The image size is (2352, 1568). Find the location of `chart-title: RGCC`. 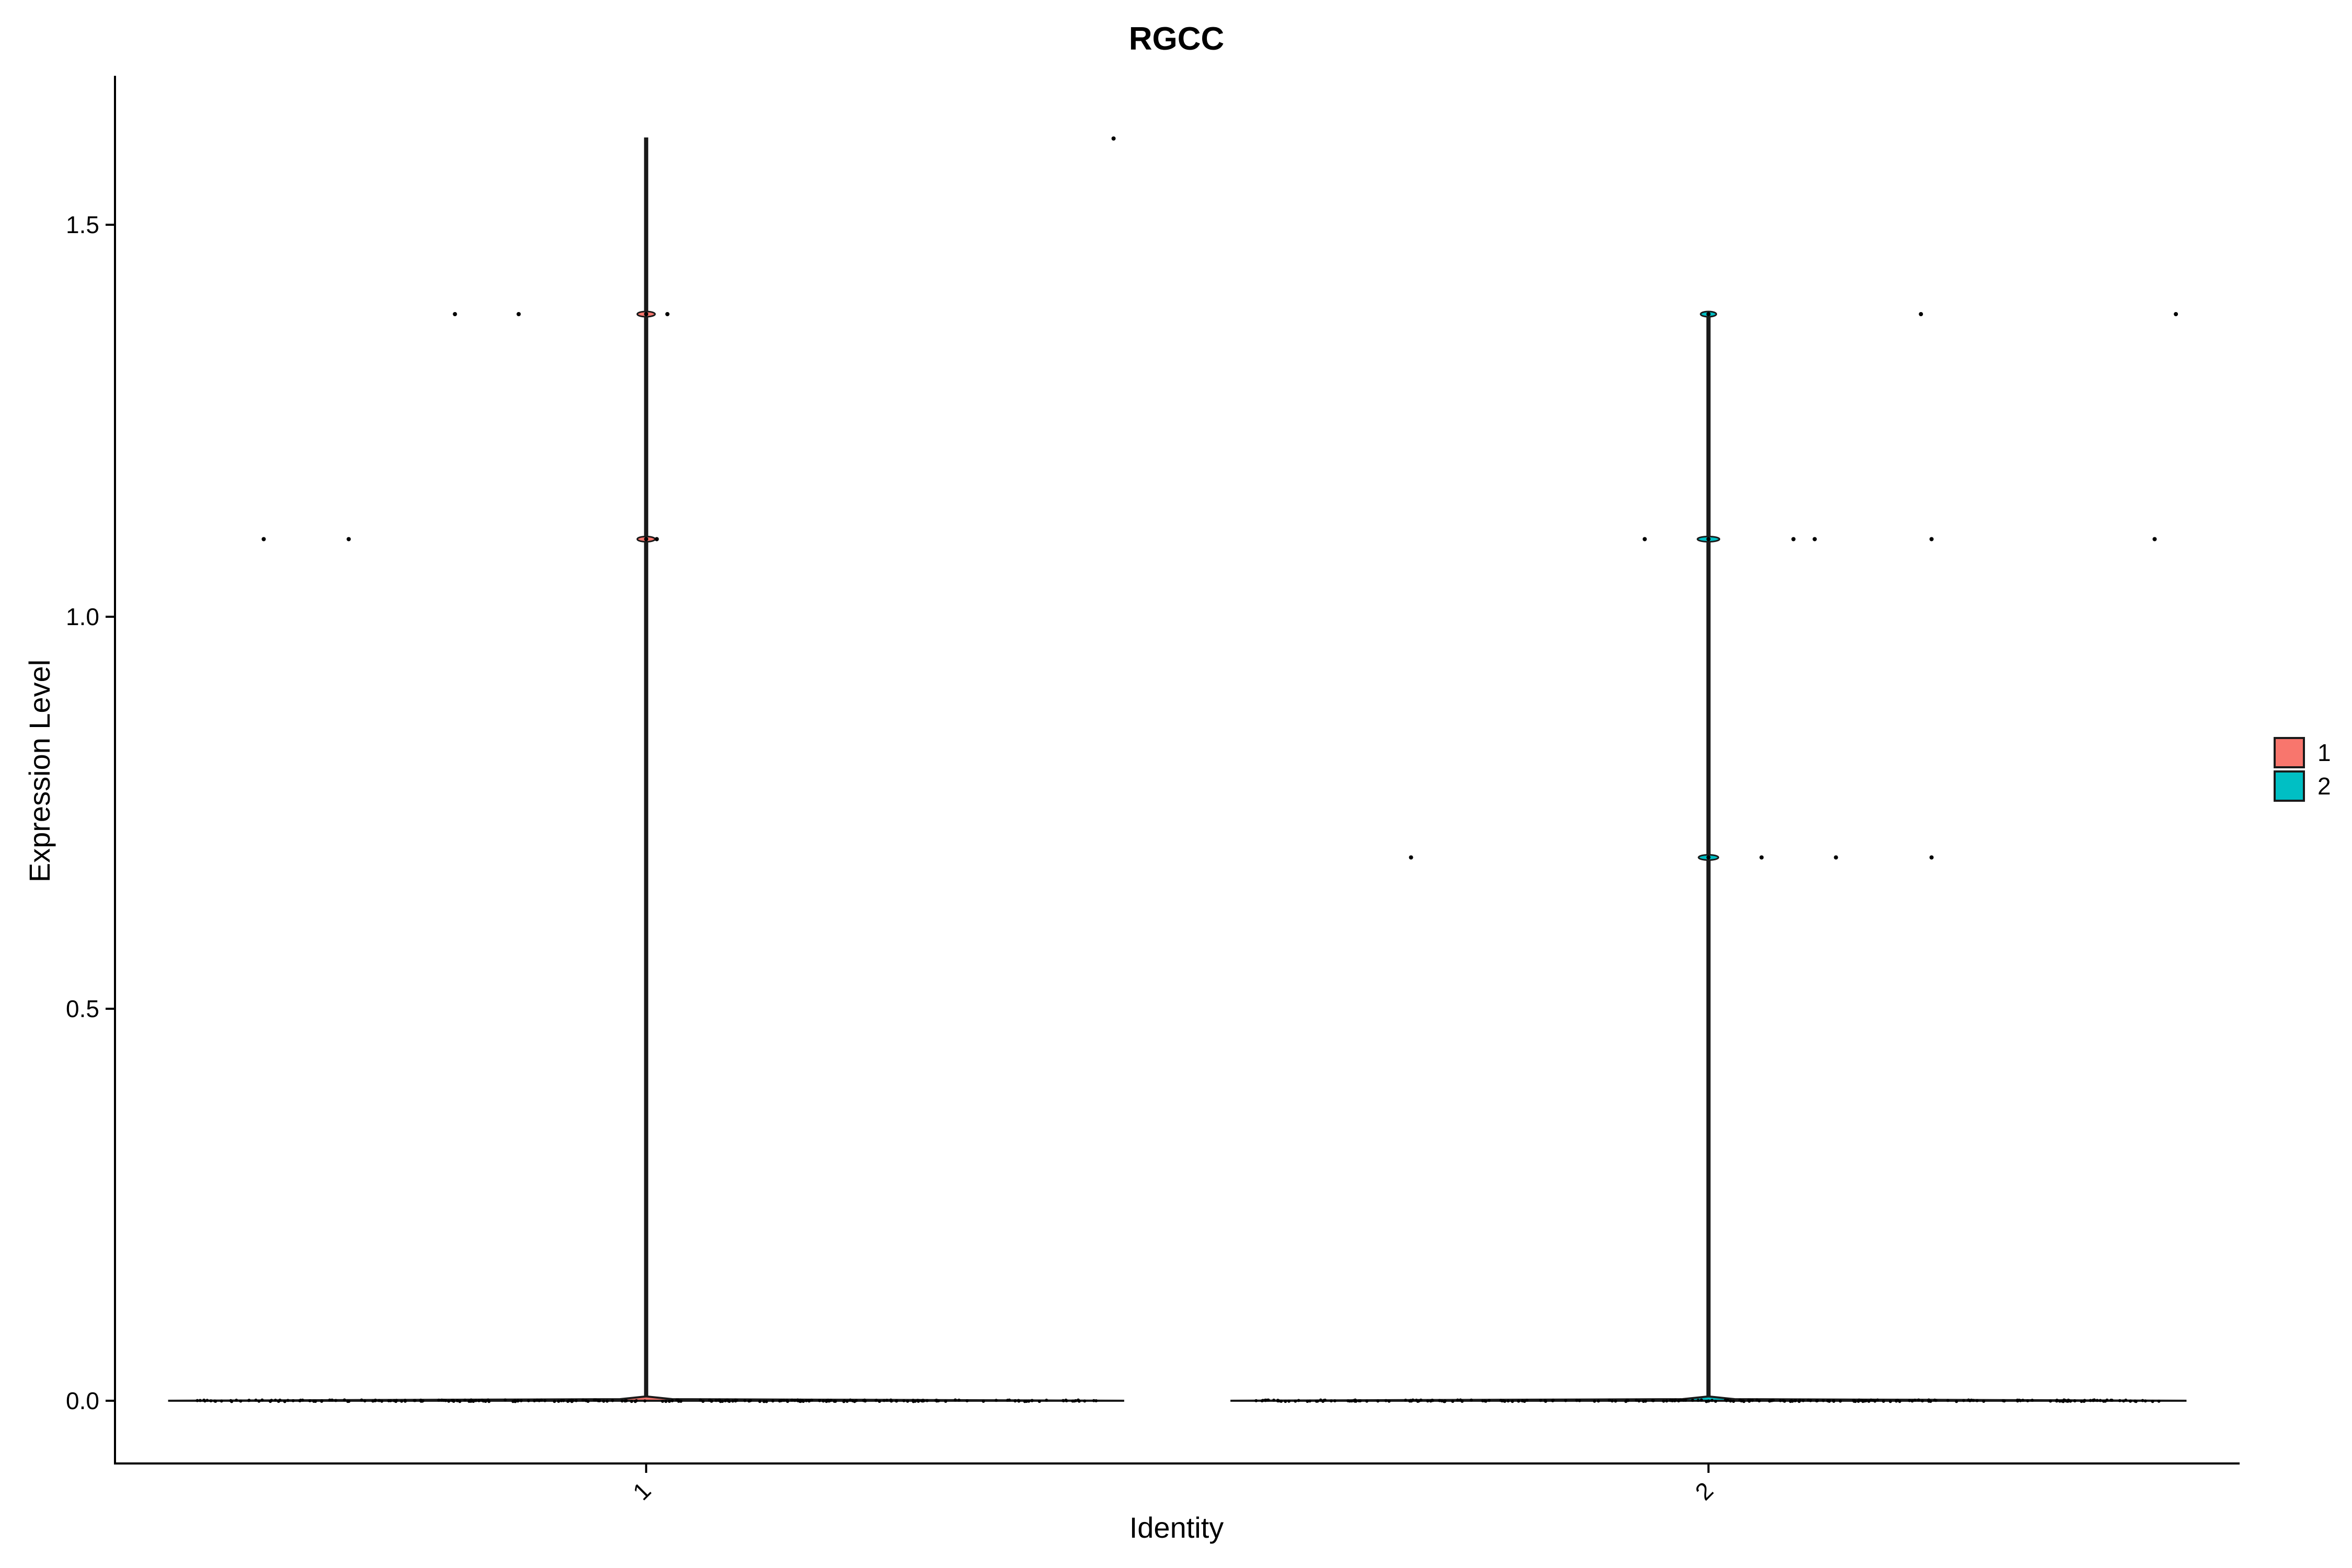

chart-title: RGCC is located at coordinates (1177, 39).